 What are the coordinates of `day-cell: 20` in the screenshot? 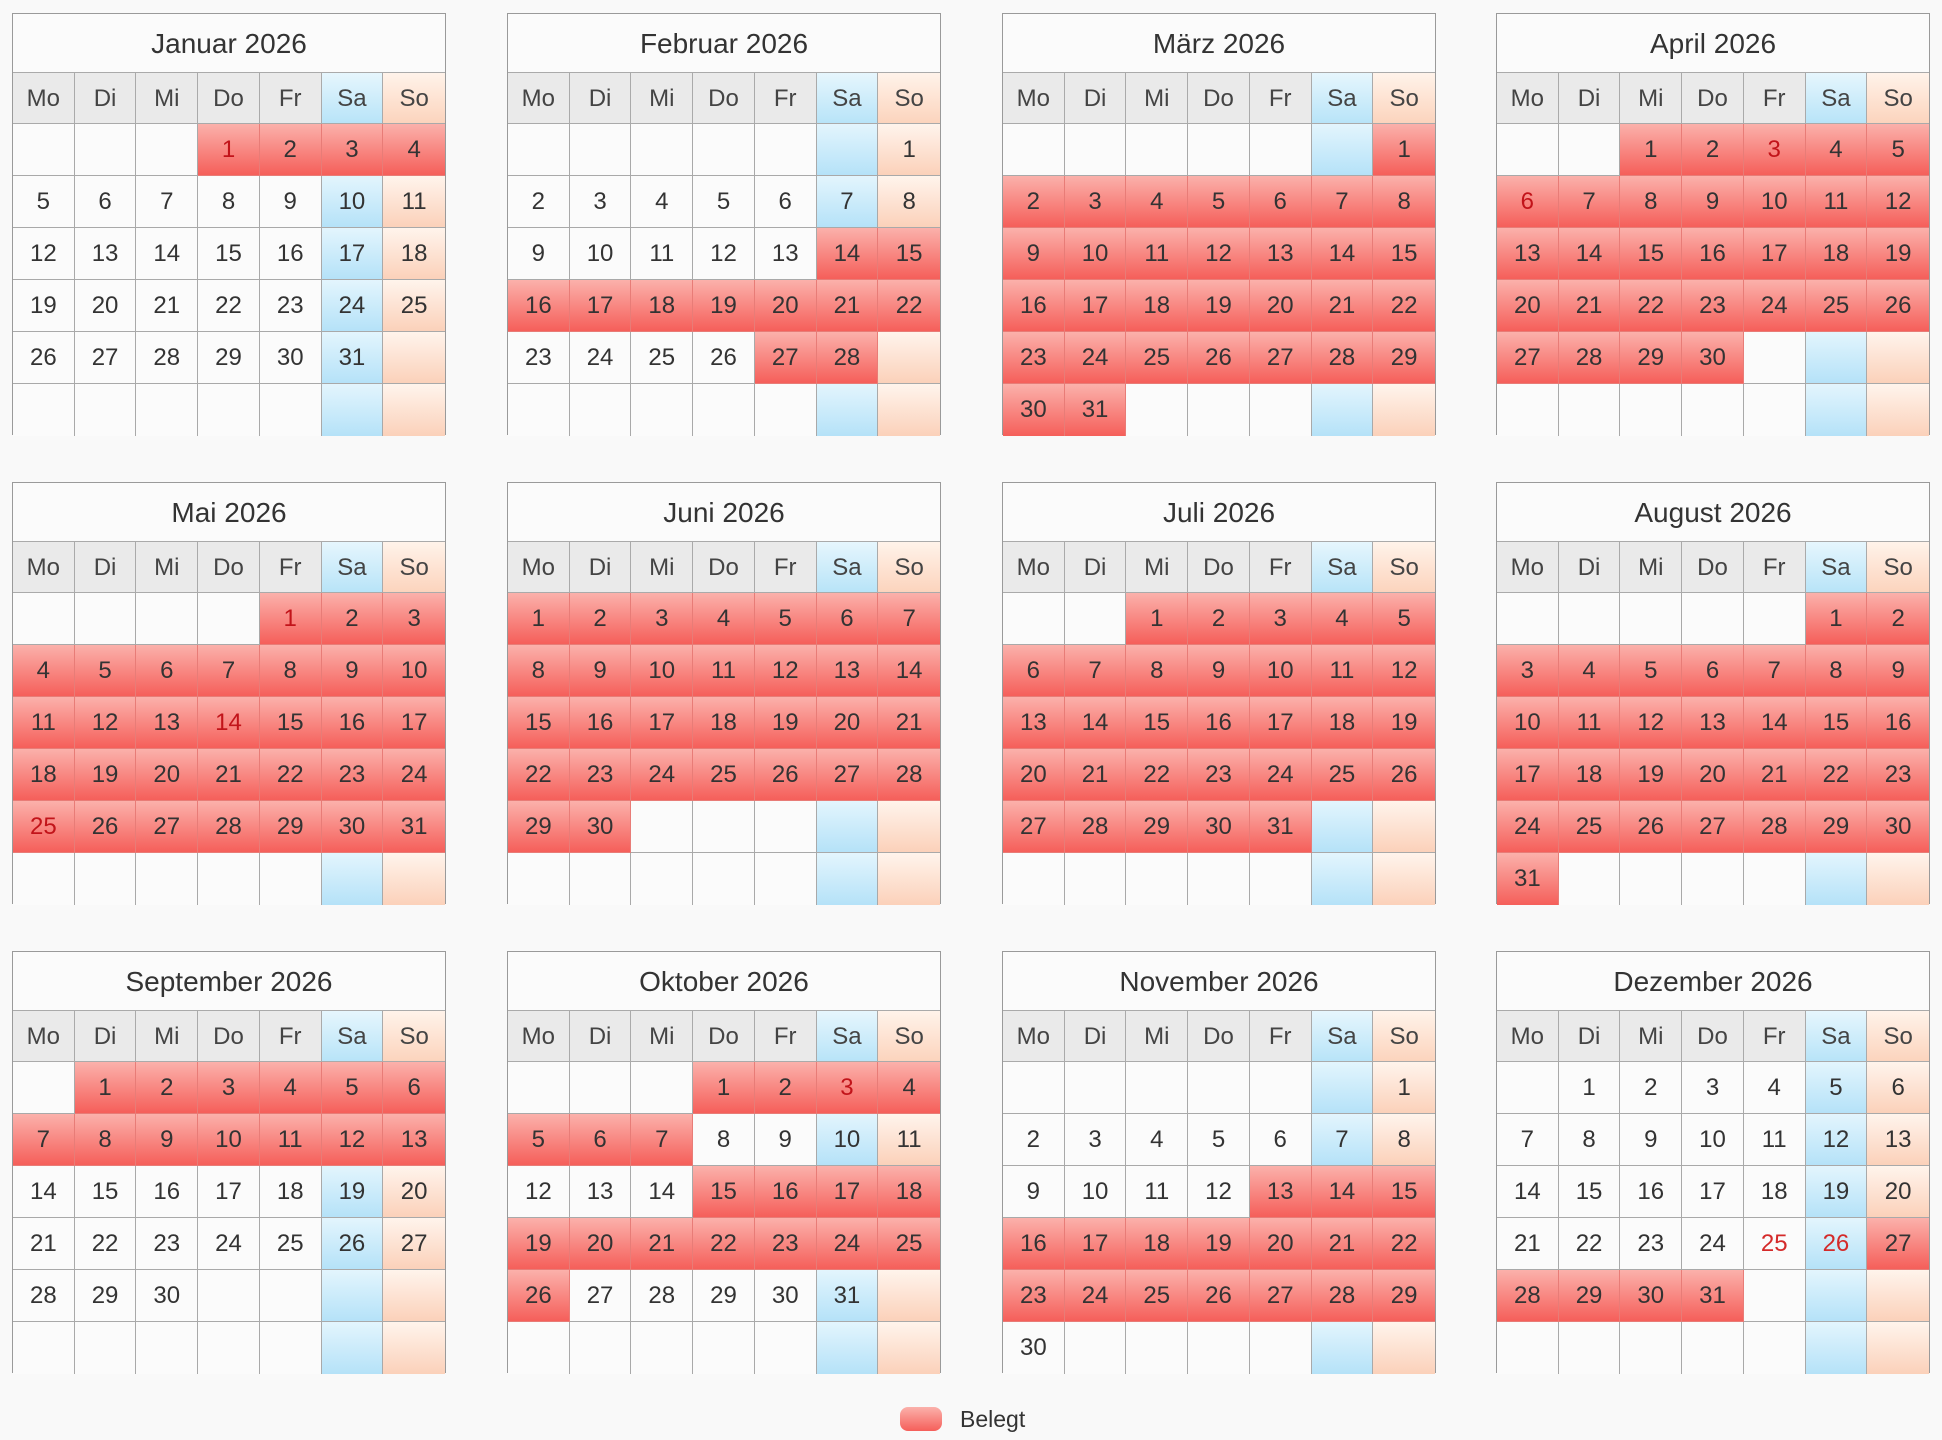 It's located at (1528, 306).